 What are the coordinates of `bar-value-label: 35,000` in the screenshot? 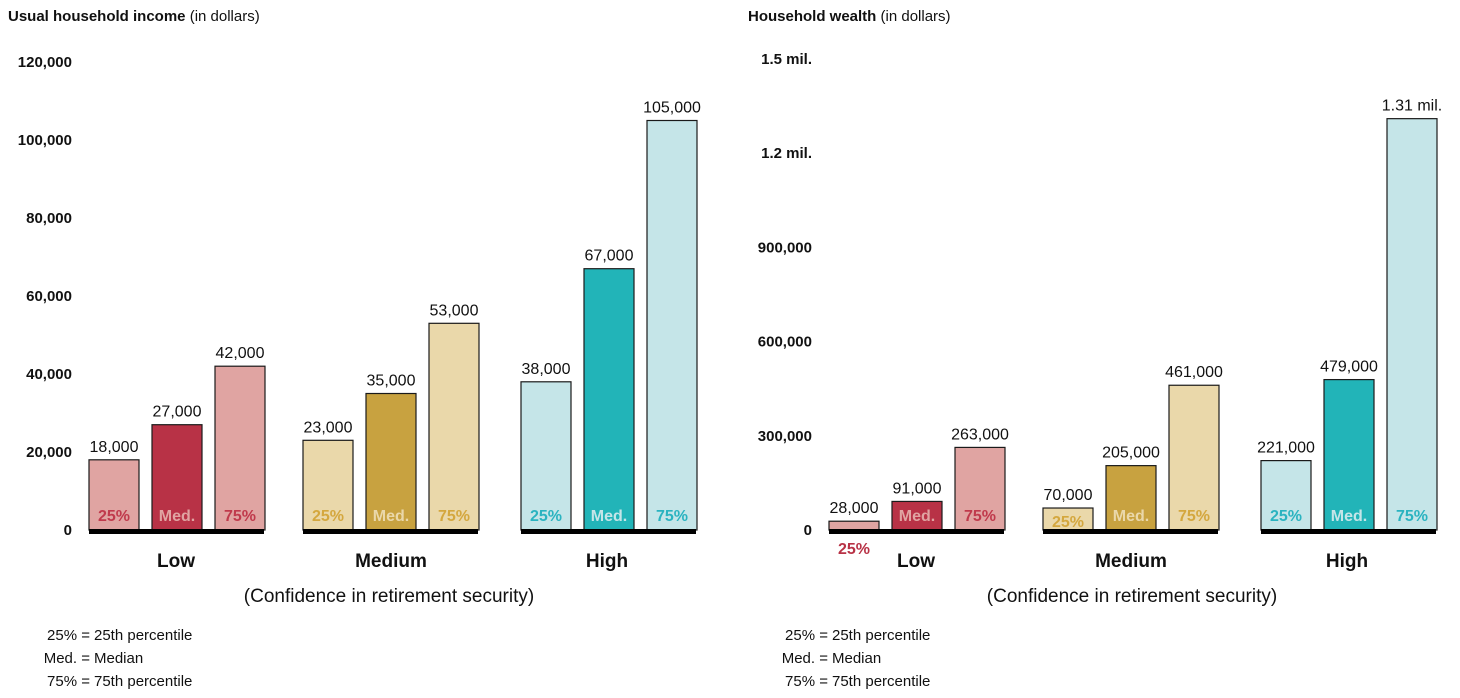 It's located at (391, 381).